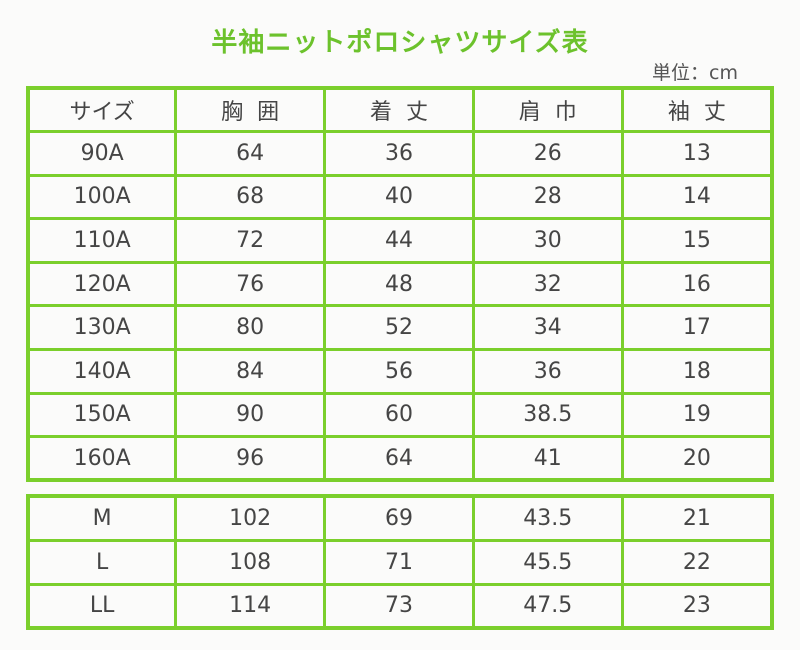  What do you see at coordinates (250, 328) in the screenshot?
I see `cell-chest: 80` at bounding box center [250, 328].